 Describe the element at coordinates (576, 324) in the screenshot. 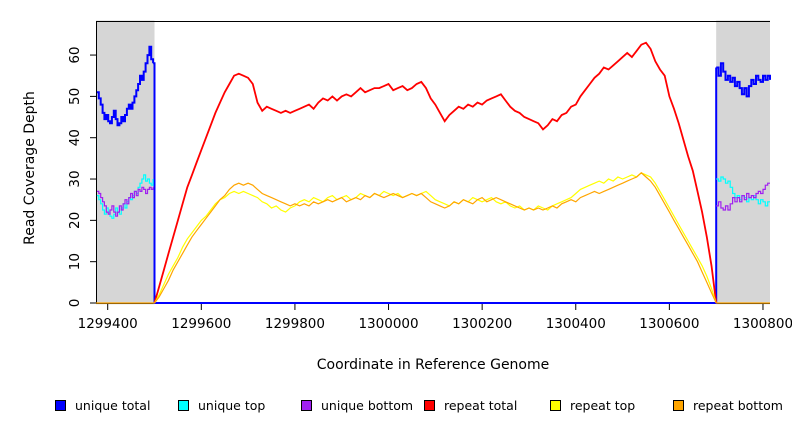

I see `x-tick-label: 1300400` at that location.